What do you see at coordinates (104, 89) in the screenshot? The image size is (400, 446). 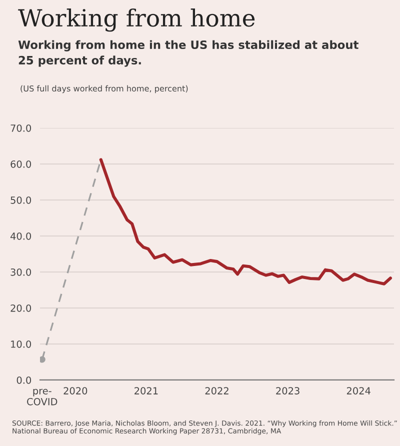 I see `y-axis-title: (US full days worked from home, percent)` at bounding box center [104, 89].